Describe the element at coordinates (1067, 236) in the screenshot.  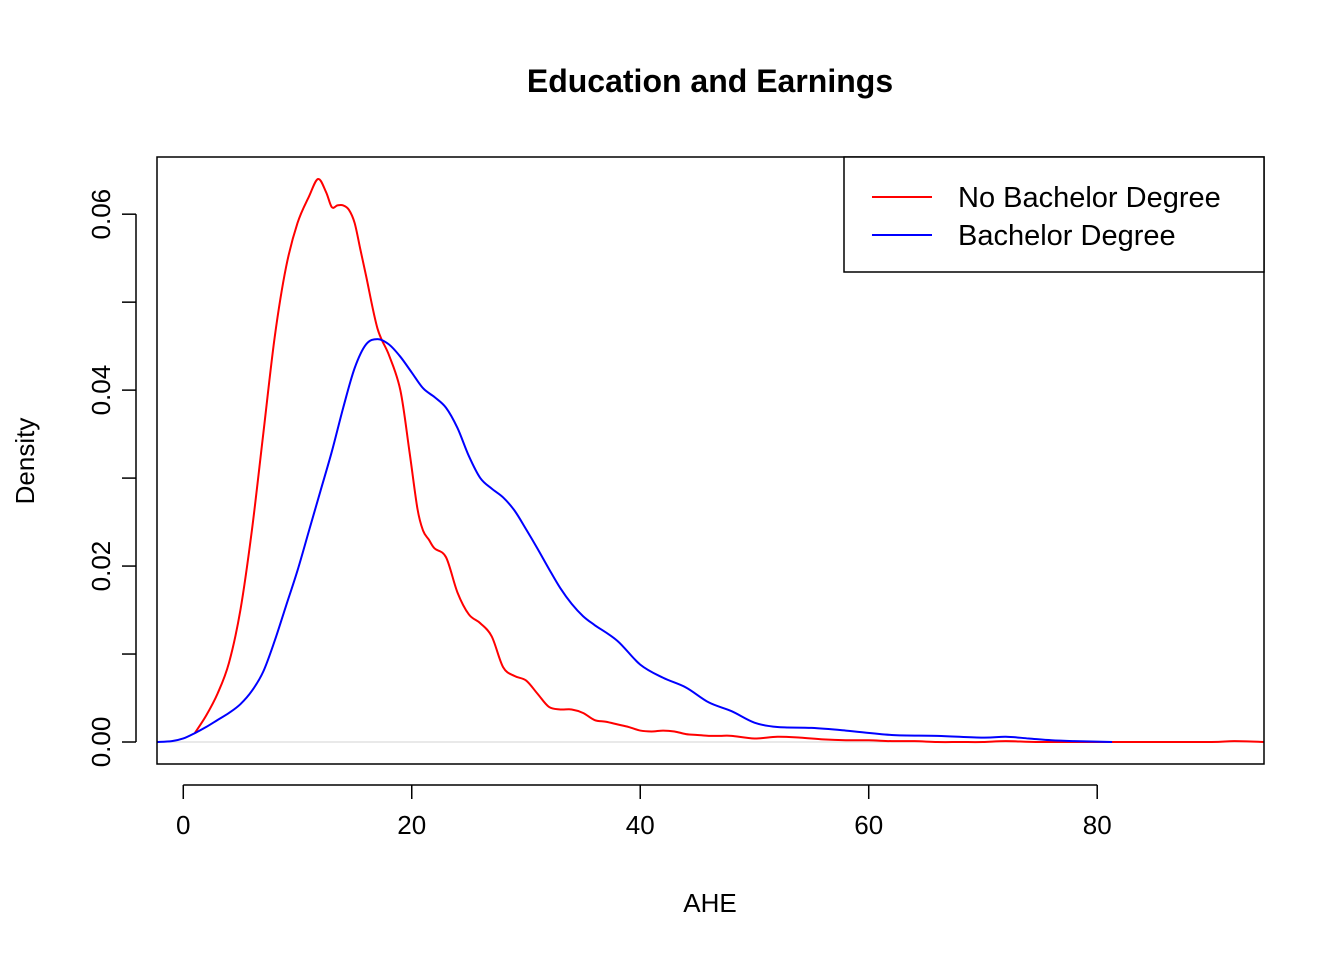
I see `legend-label-bachelor: Bachelor Degree` at that location.